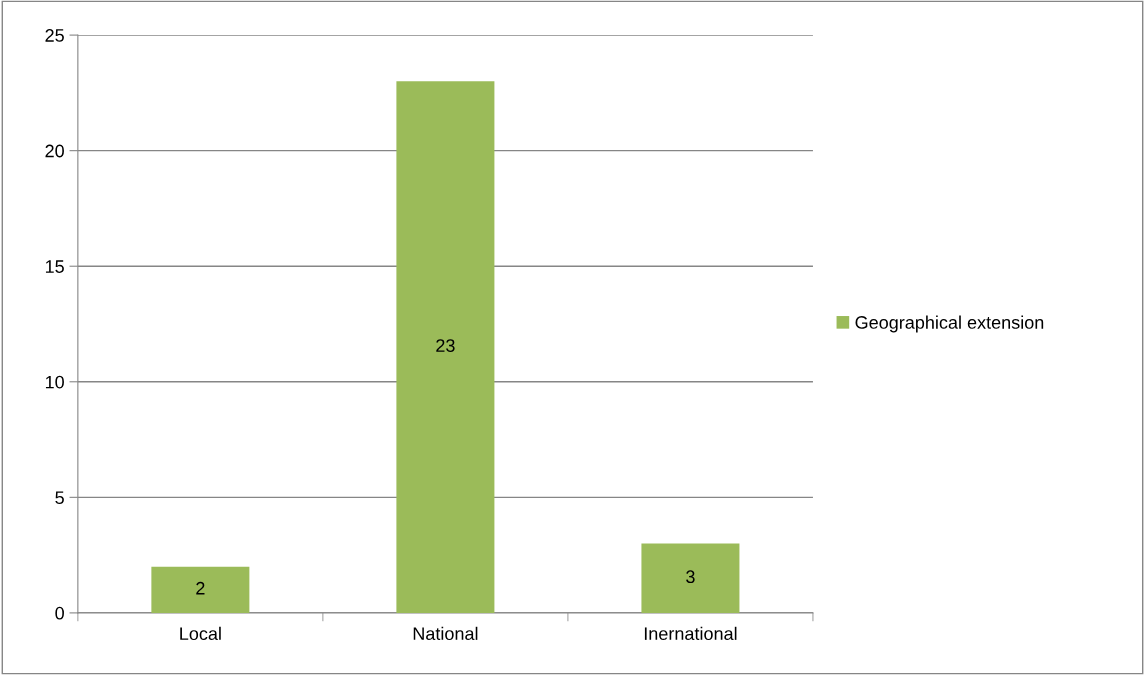  I want to click on y-tick-label: 5, so click(59, 498).